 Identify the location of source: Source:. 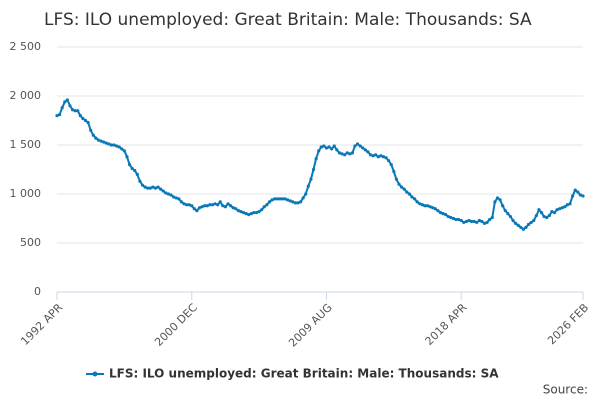
(565, 390).